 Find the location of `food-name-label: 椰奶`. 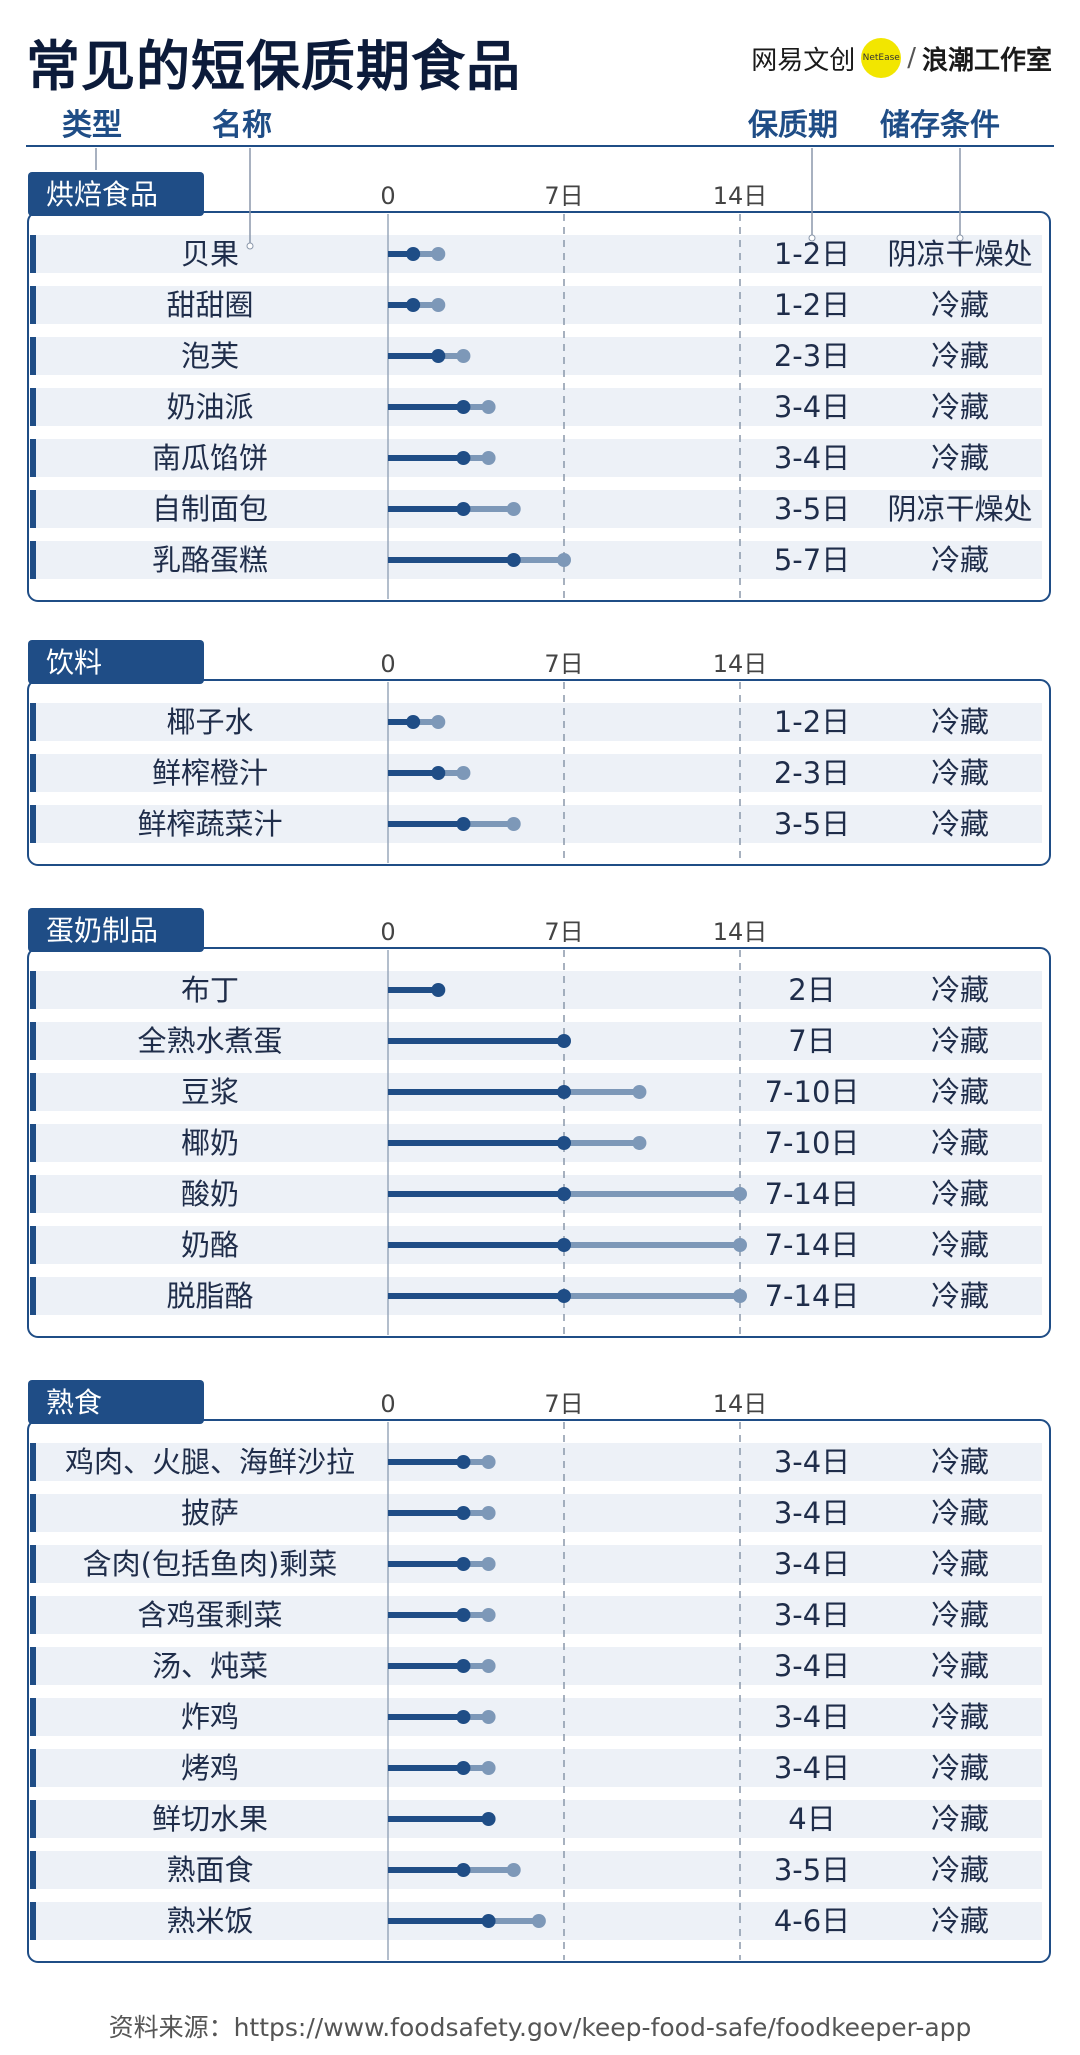

food-name-label: 椰奶 is located at coordinates (210, 1143).